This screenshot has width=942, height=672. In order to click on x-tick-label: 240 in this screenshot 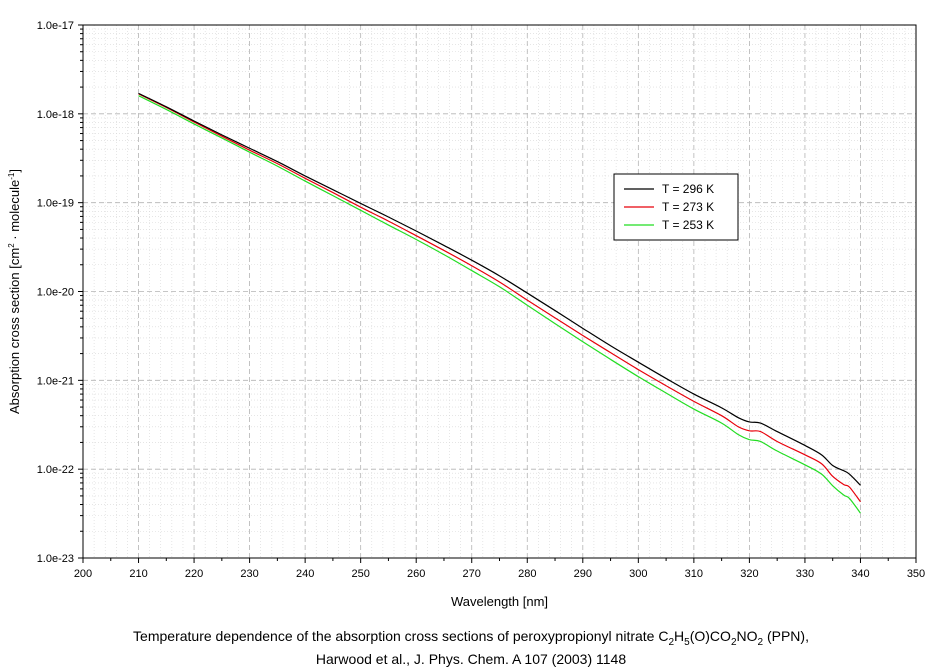, I will do `click(305, 574)`.